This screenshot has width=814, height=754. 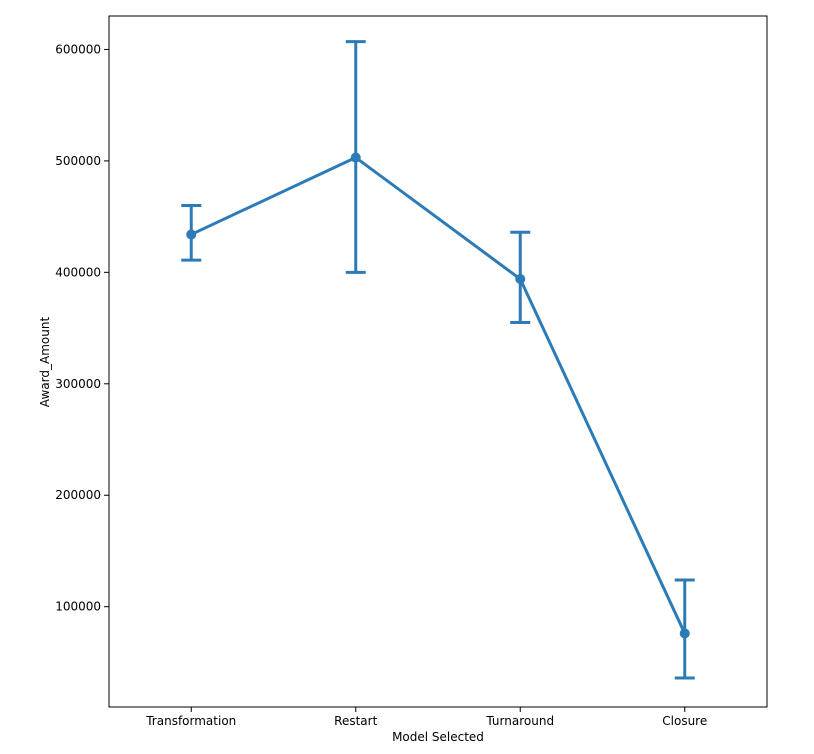 I want to click on x-tick-label: Transformation, so click(x=190, y=721).